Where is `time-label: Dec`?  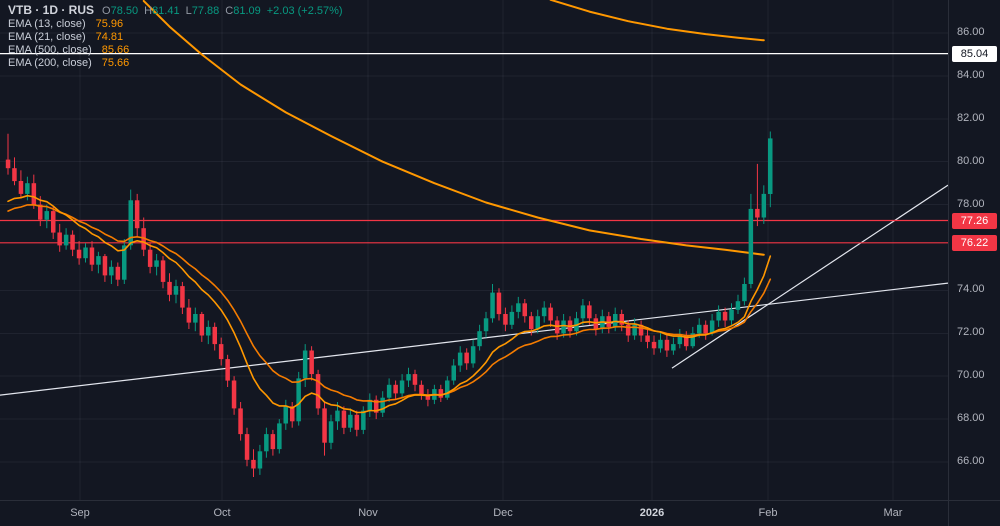
time-label: Dec is located at coordinates (503, 513).